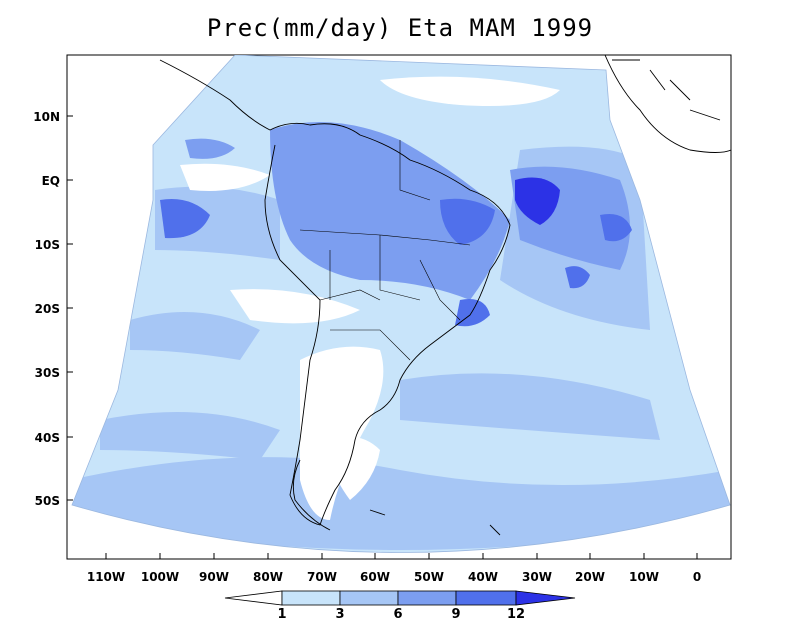  I want to click on country-borders, so click(385, 250).